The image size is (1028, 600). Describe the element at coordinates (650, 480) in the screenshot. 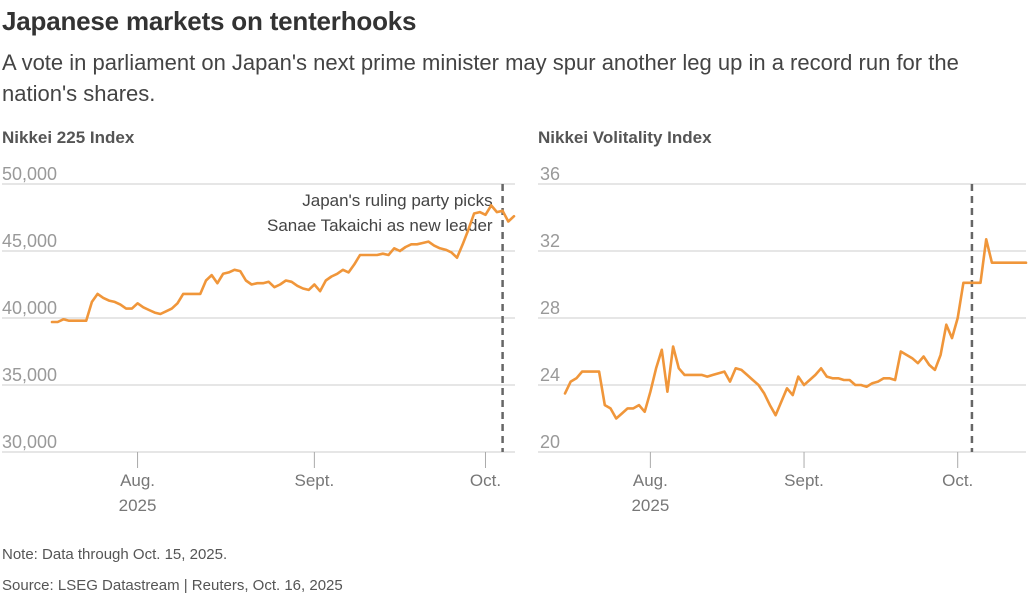

I see `vix-x-tick-label: Aug.` at that location.